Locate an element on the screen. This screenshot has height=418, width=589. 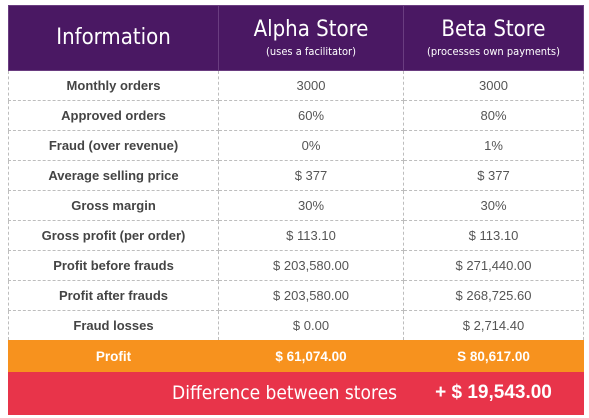
table-row: Fraud losses $ 0.00 $ 2,714.40 is located at coordinates (296, 325).